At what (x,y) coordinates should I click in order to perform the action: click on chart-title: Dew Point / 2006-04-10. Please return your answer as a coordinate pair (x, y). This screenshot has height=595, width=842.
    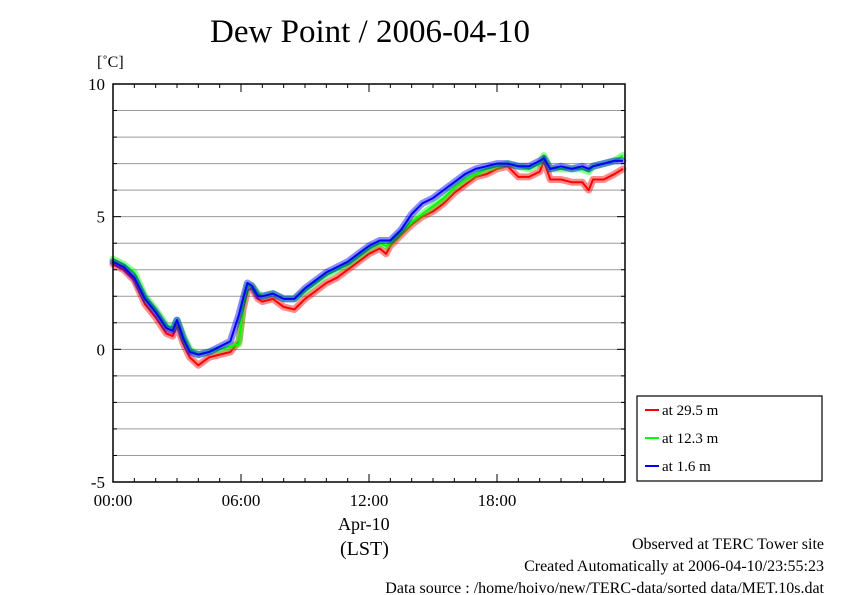
    Looking at the image, I should click on (370, 32).